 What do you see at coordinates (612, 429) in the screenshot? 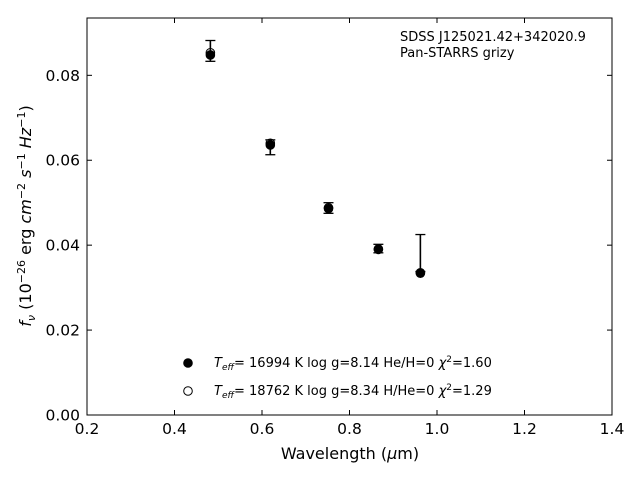
I see `x-tick-label: 1.4` at bounding box center [612, 429].